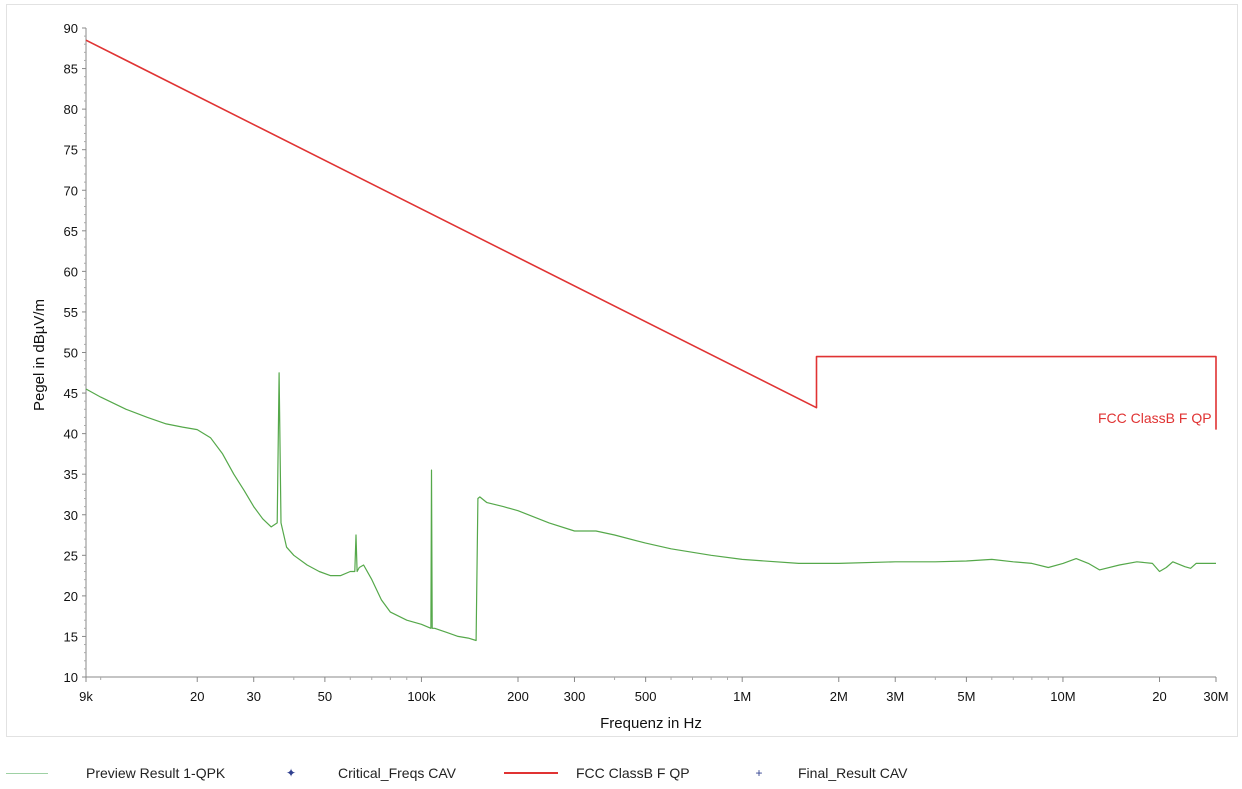 This screenshot has width=1242, height=789. Describe the element at coordinates (71, 28) in the screenshot. I see `y-tick-label: 90` at that location.